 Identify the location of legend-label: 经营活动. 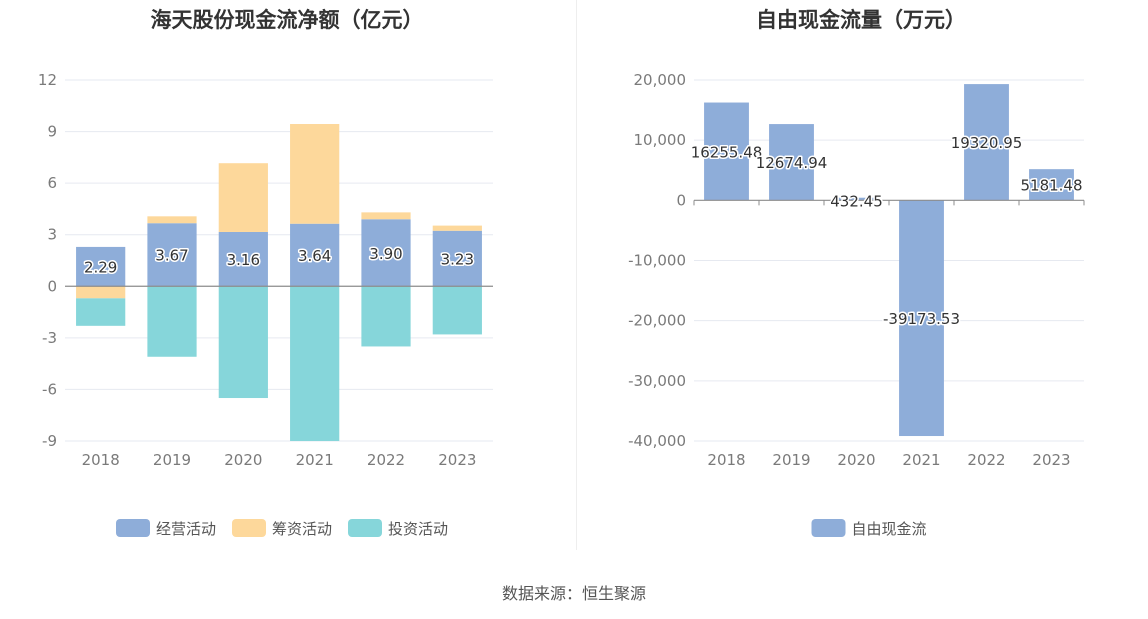
(186, 529).